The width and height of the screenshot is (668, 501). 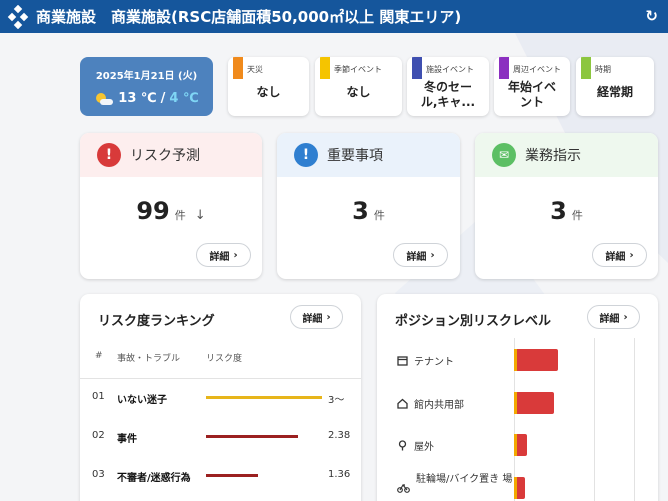 What do you see at coordinates (306, 155) in the screenshot?
I see `info-icon: !` at bounding box center [306, 155].